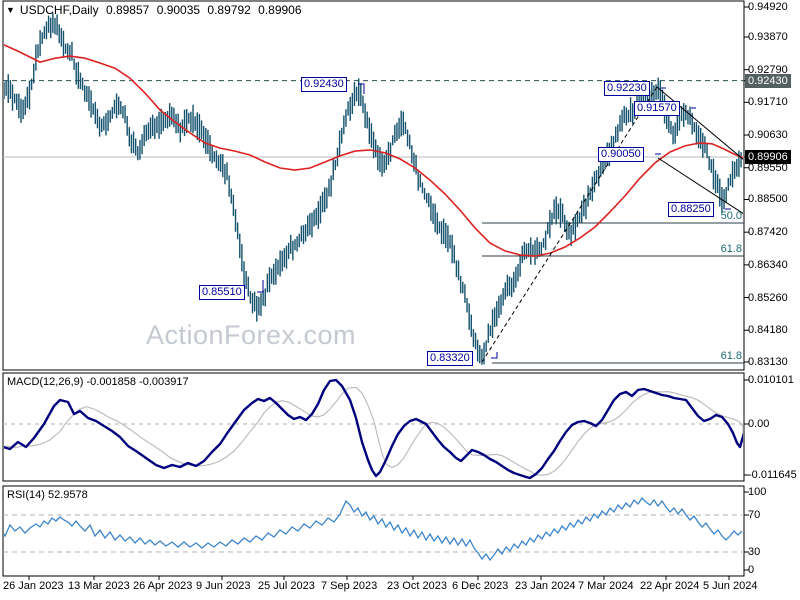 Image resolution: width=800 pixels, height=600 pixels. Describe the element at coordinates (731, 216) in the screenshot. I see `fib-level-label: 50.0` at that location.